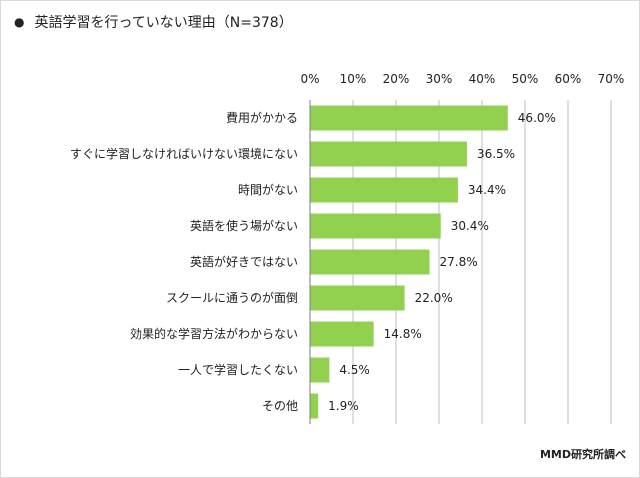  I want to click on value-label: 14.8%, so click(403, 334).